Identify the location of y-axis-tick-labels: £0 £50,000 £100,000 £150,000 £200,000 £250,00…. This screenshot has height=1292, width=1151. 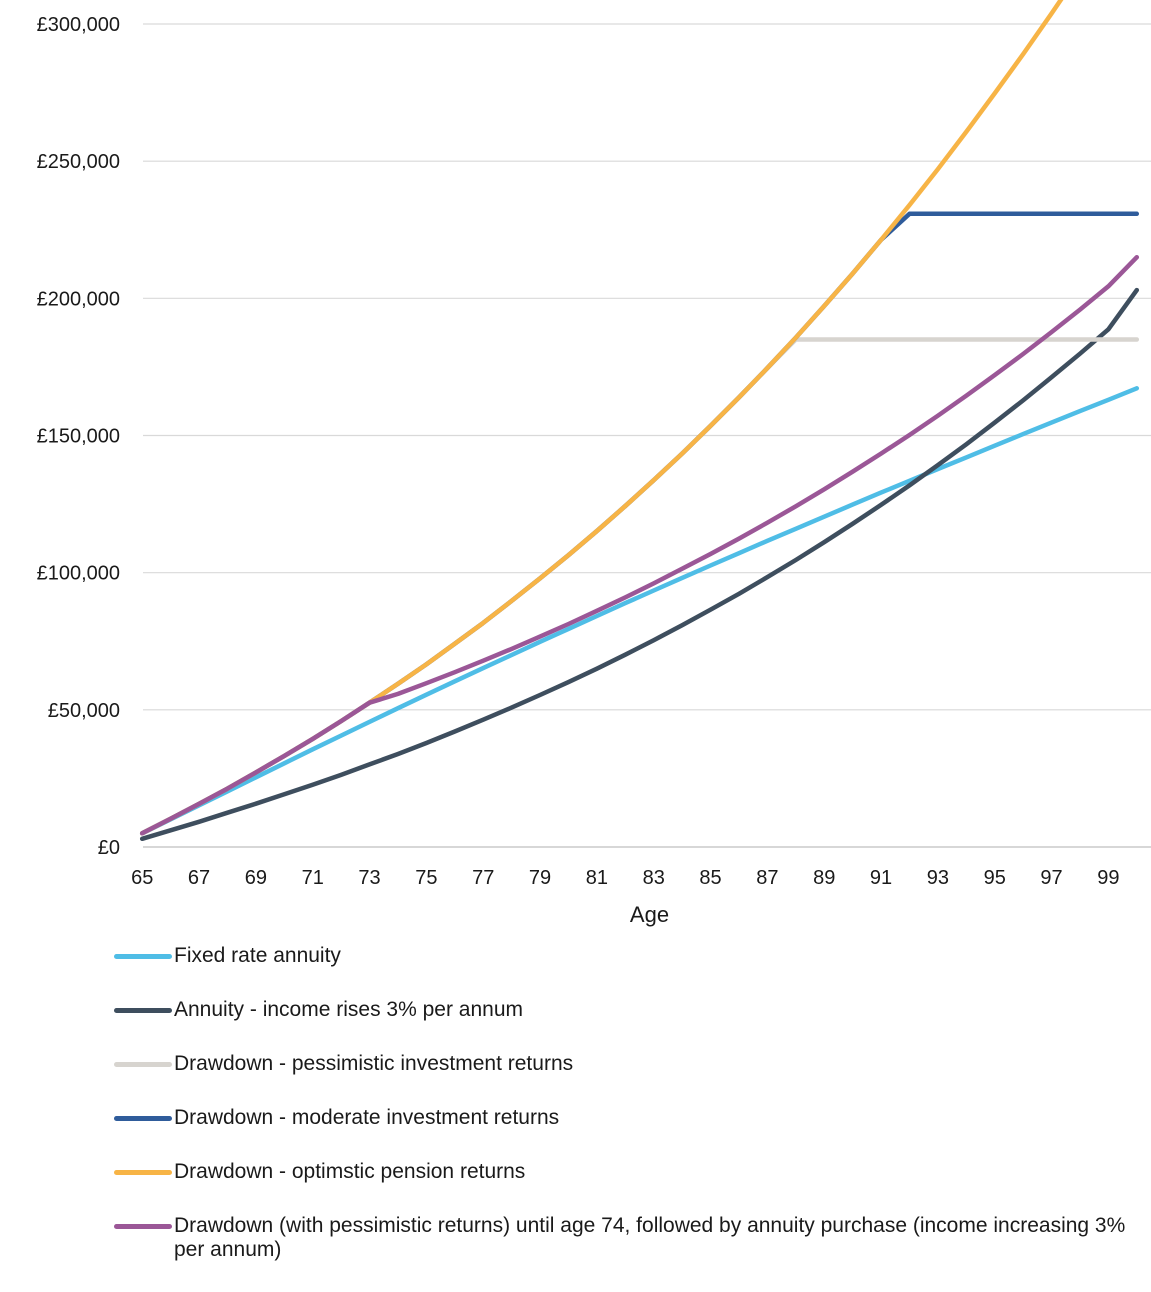
(78, 436).